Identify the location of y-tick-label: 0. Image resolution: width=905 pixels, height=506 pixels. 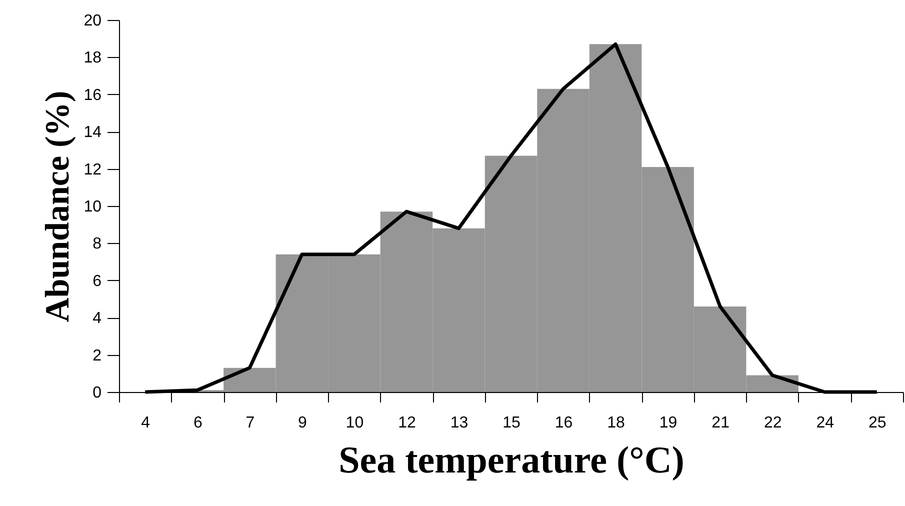
(97, 393).